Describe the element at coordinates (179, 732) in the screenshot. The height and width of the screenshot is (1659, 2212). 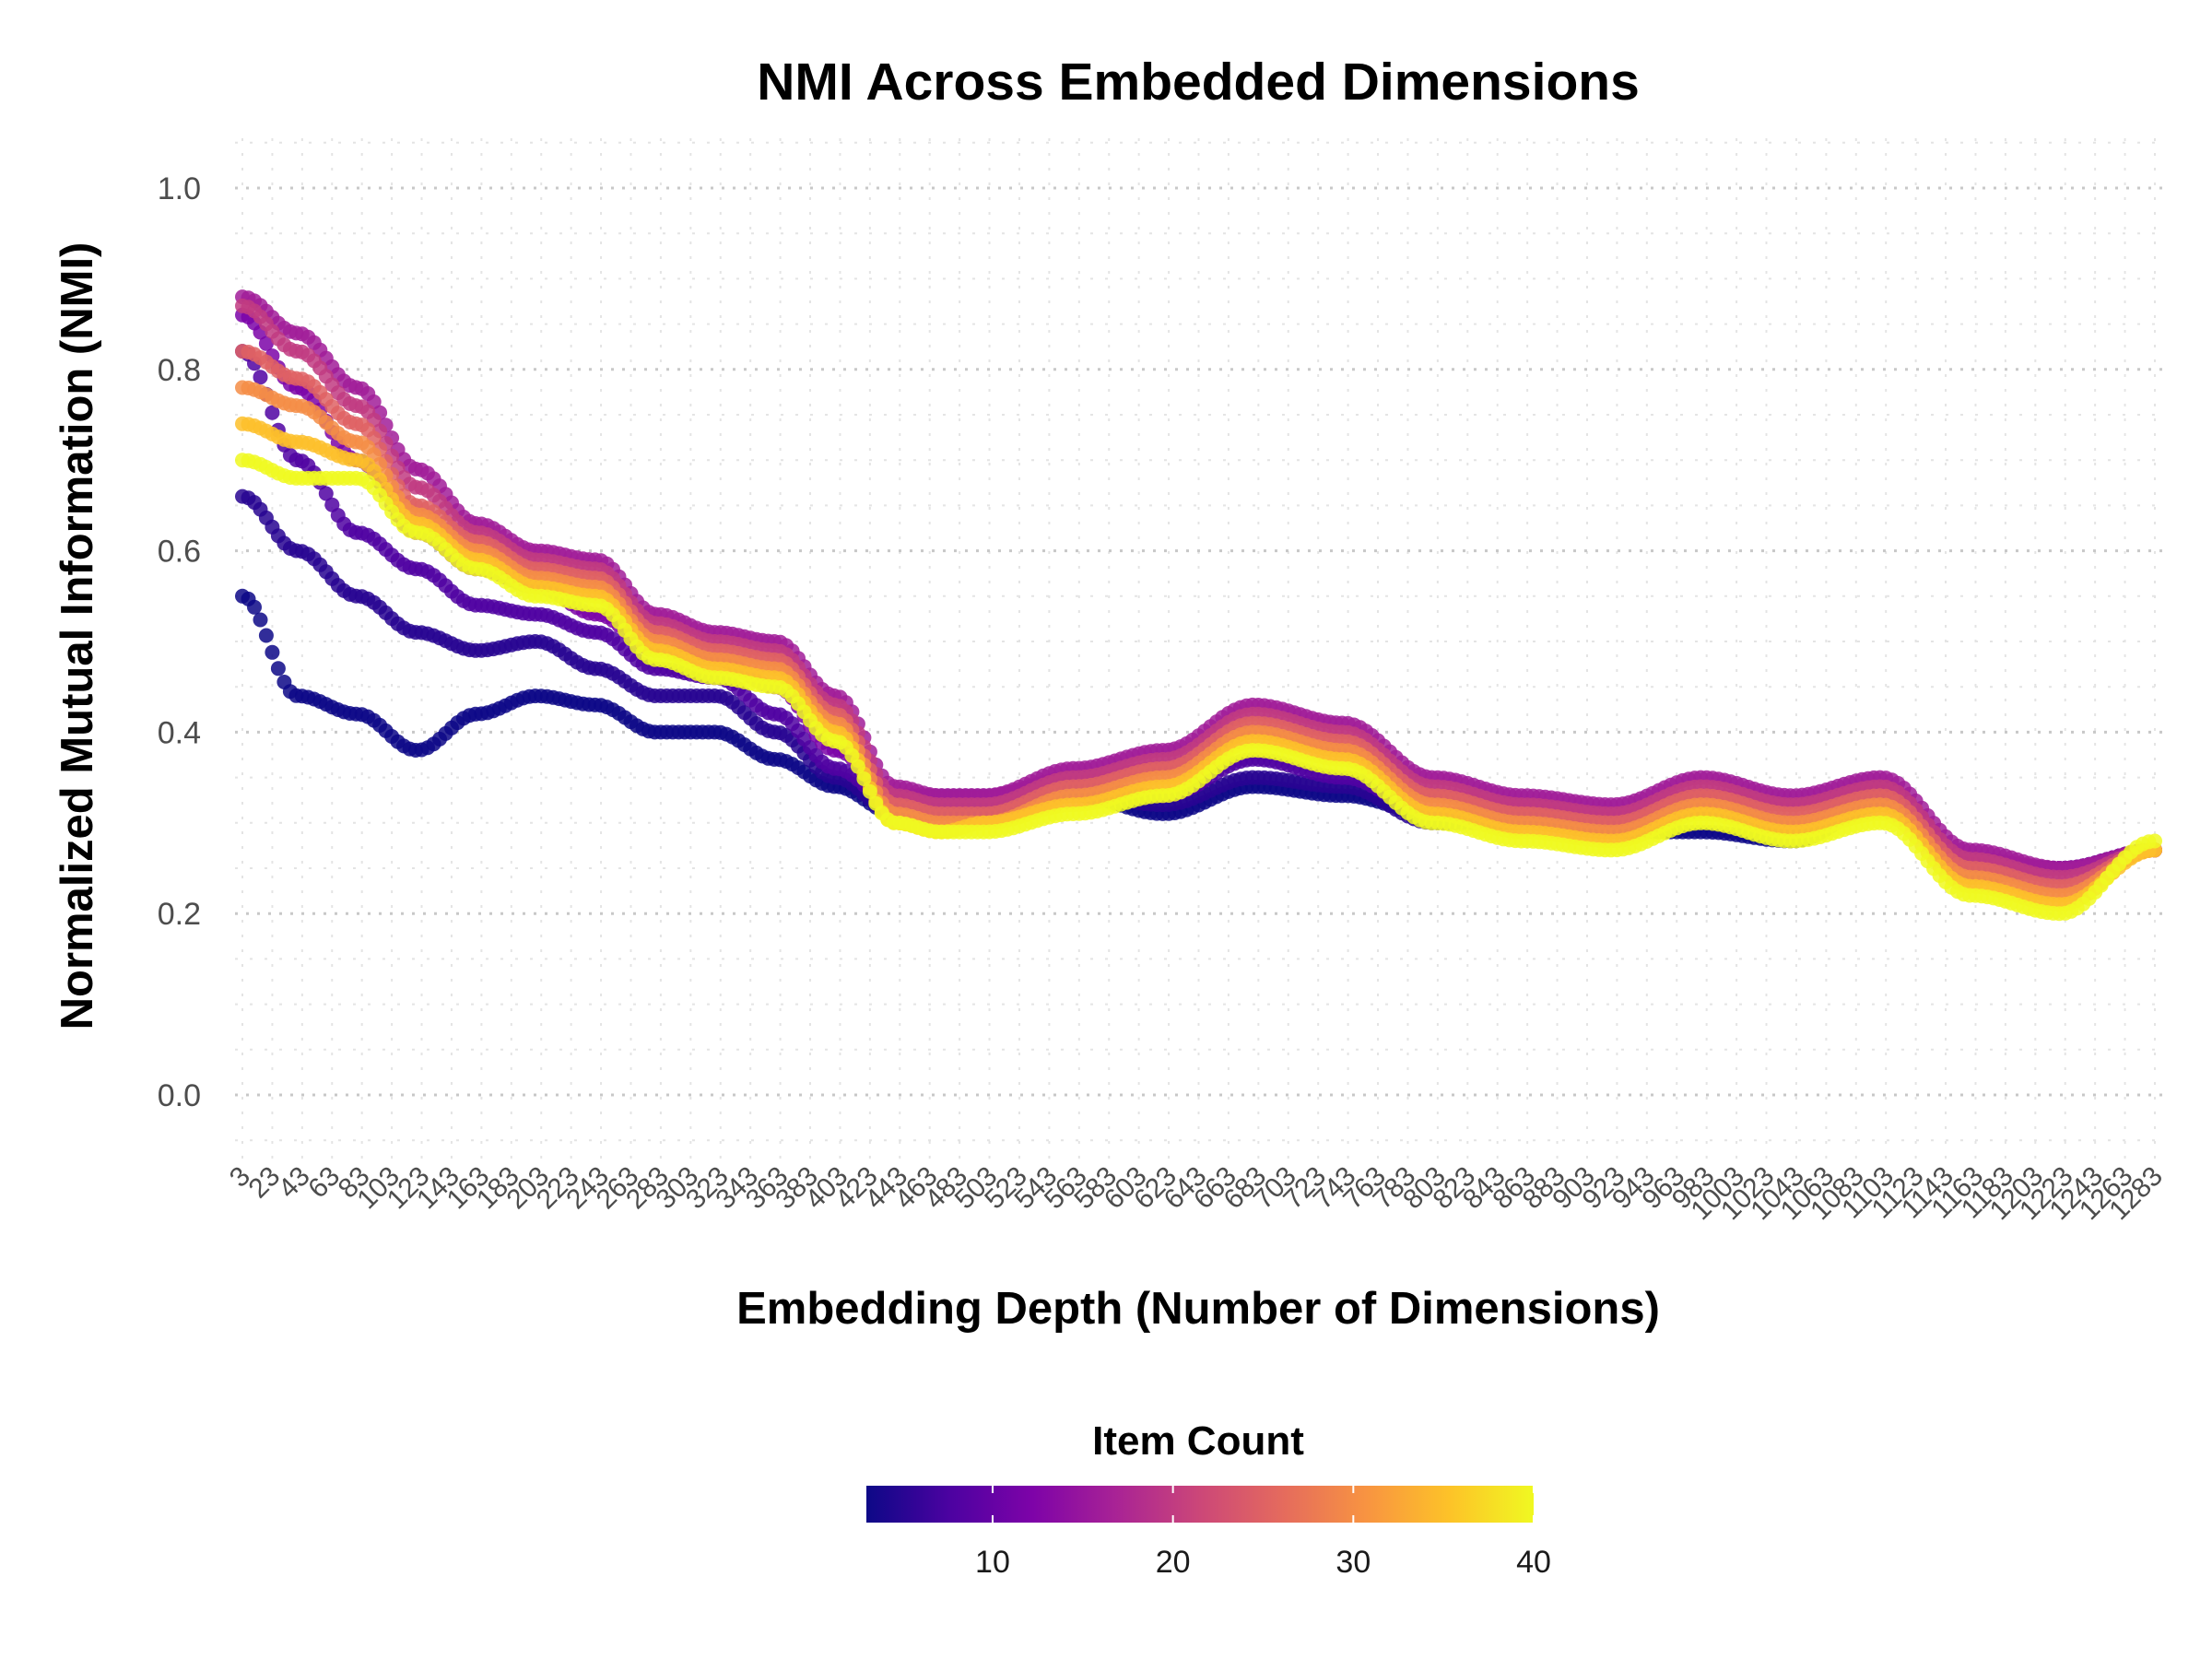
I see `y-tick-label: 0.4` at that location.